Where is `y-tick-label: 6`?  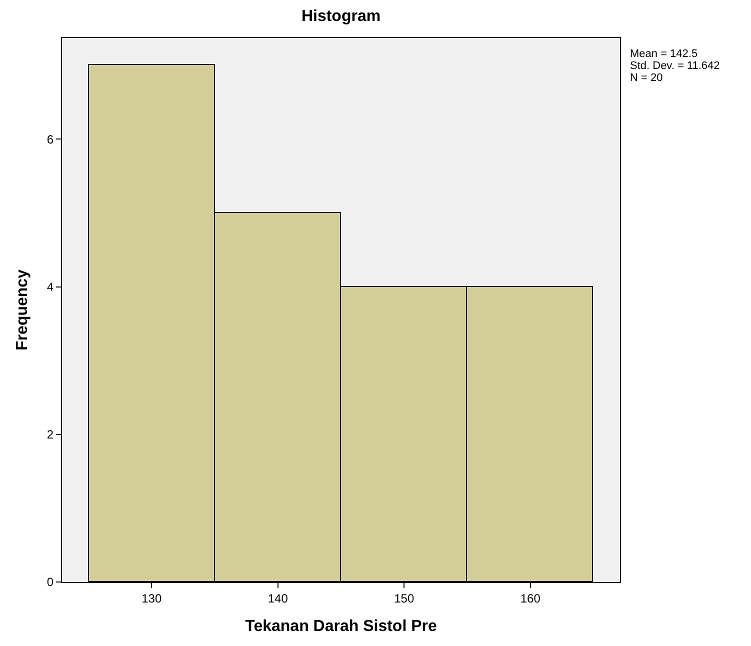 y-tick-label: 6 is located at coordinates (50, 139).